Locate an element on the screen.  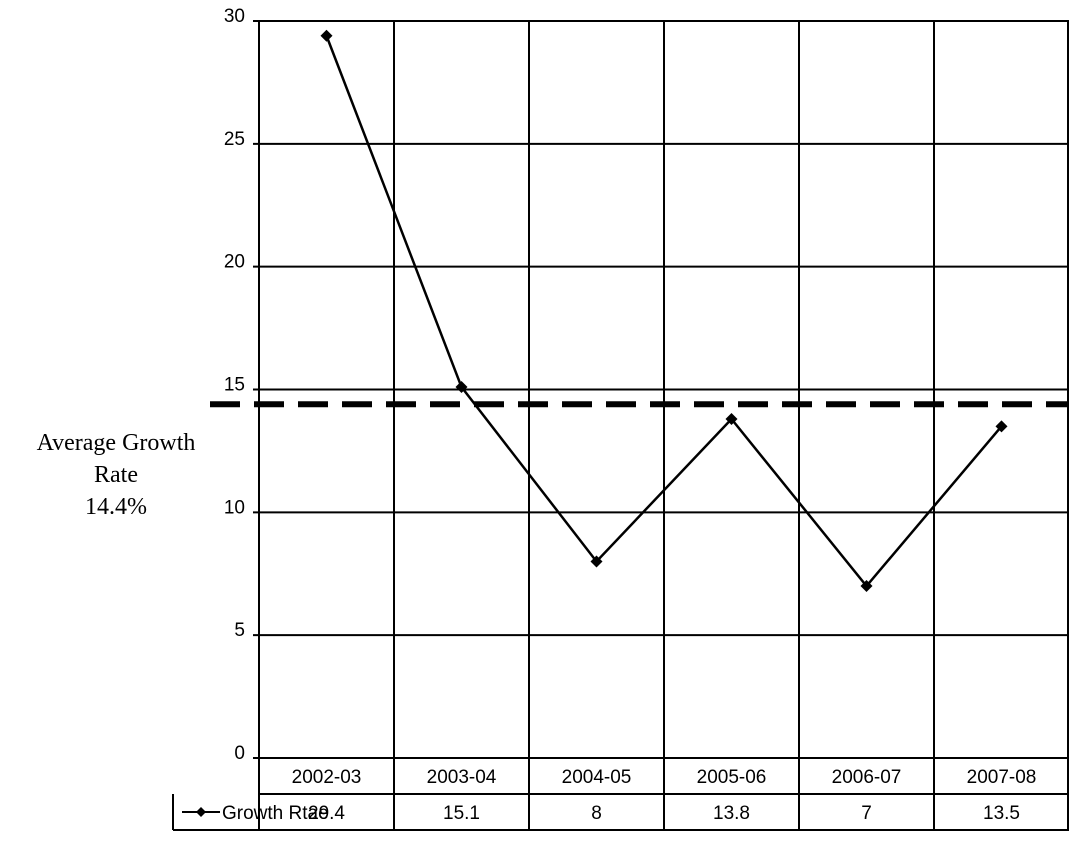
x-tick-label-2004-05: 2004-05 is located at coordinates (597, 777).